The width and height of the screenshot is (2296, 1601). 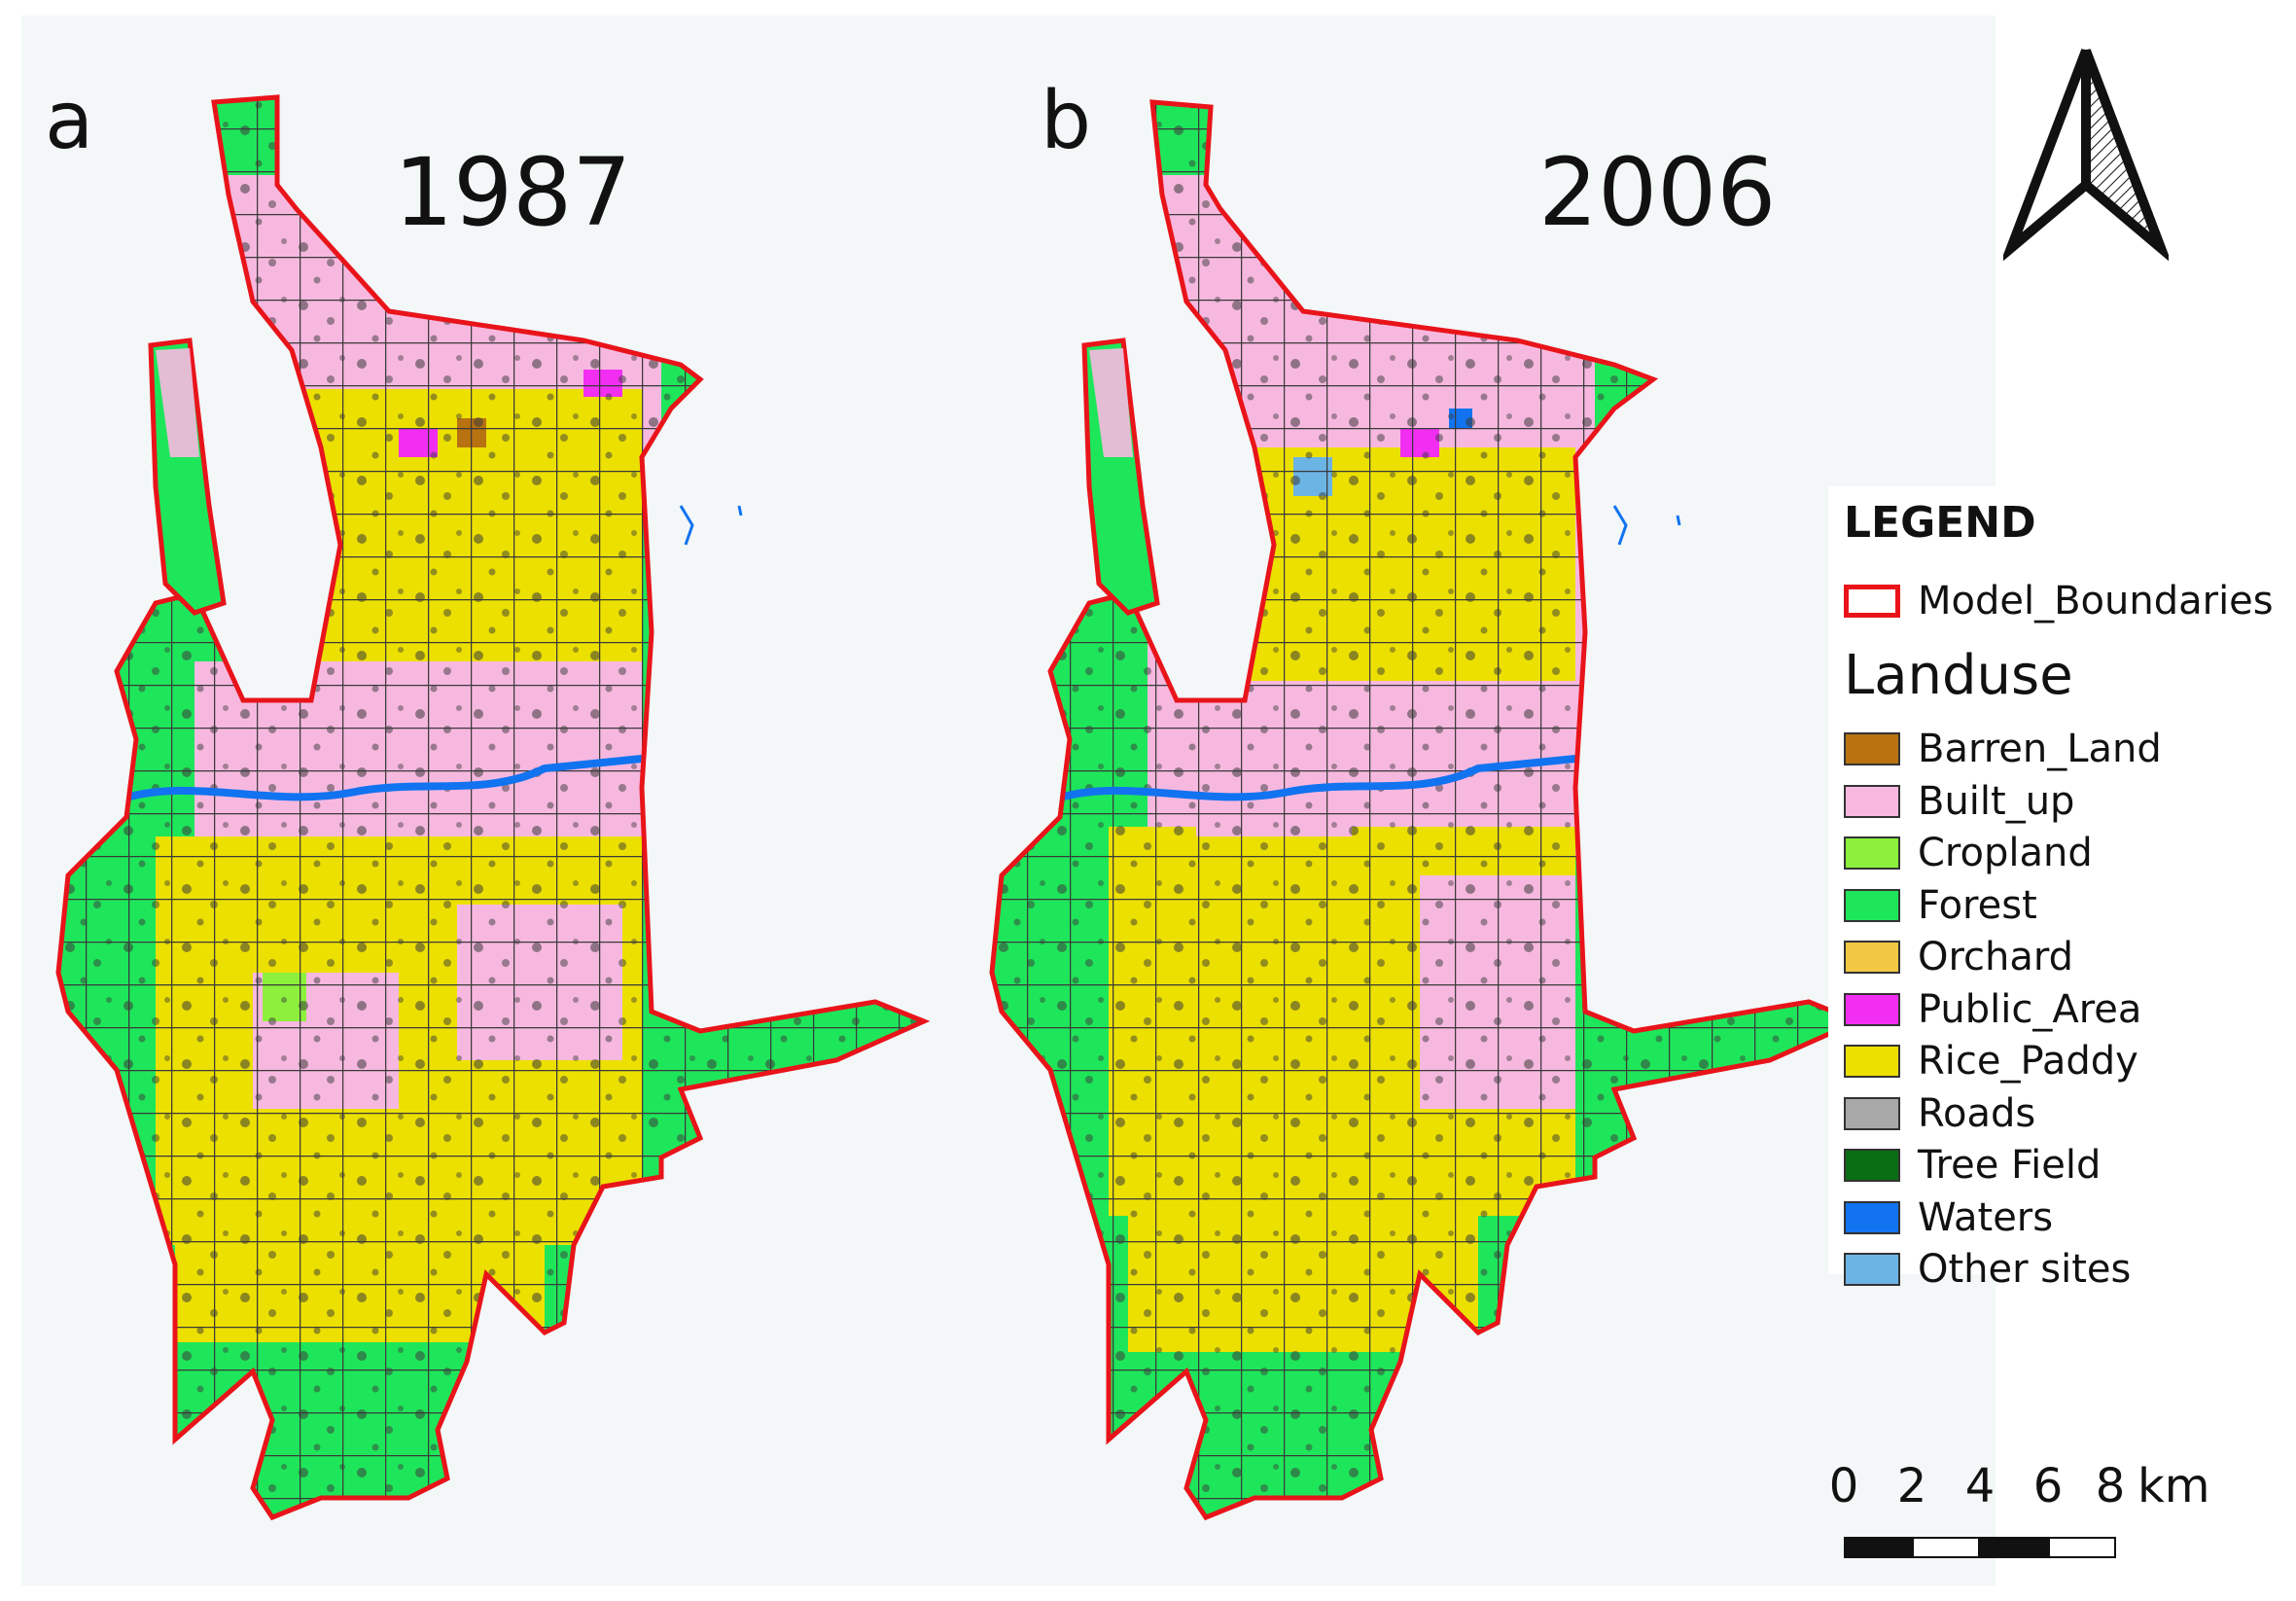 What do you see at coordinates (2096, 601) in the screenshot?
I see `legend-label: Model_Boundaries` at bounding box center [2096, 601].